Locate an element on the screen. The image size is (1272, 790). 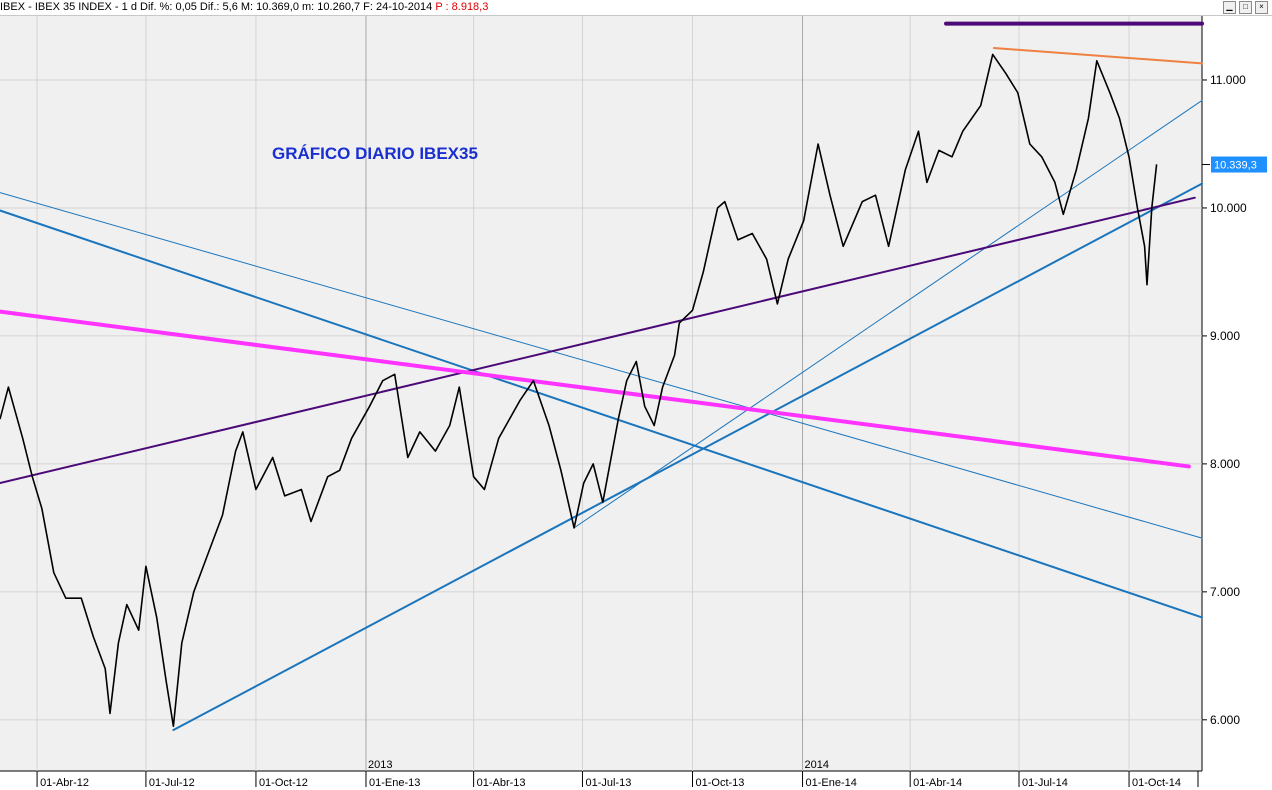
window-controls: ▁ □ × is located at coordinates (1245, 7).